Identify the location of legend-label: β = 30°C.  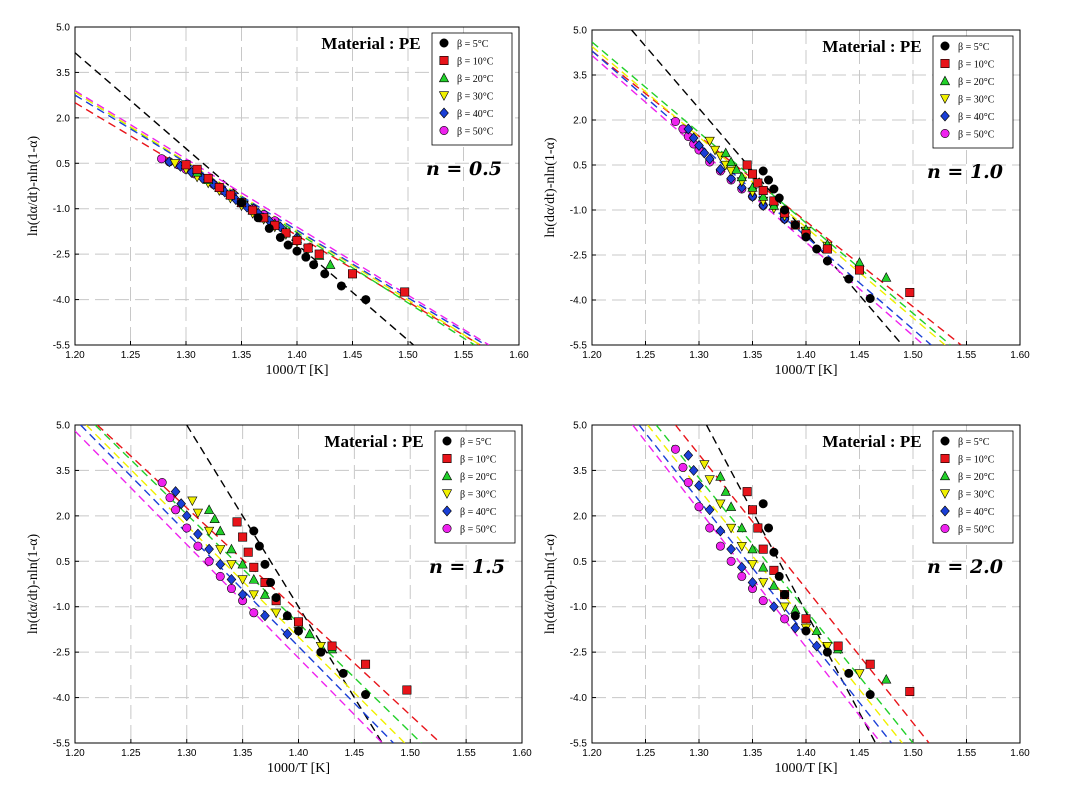
(475, 97).